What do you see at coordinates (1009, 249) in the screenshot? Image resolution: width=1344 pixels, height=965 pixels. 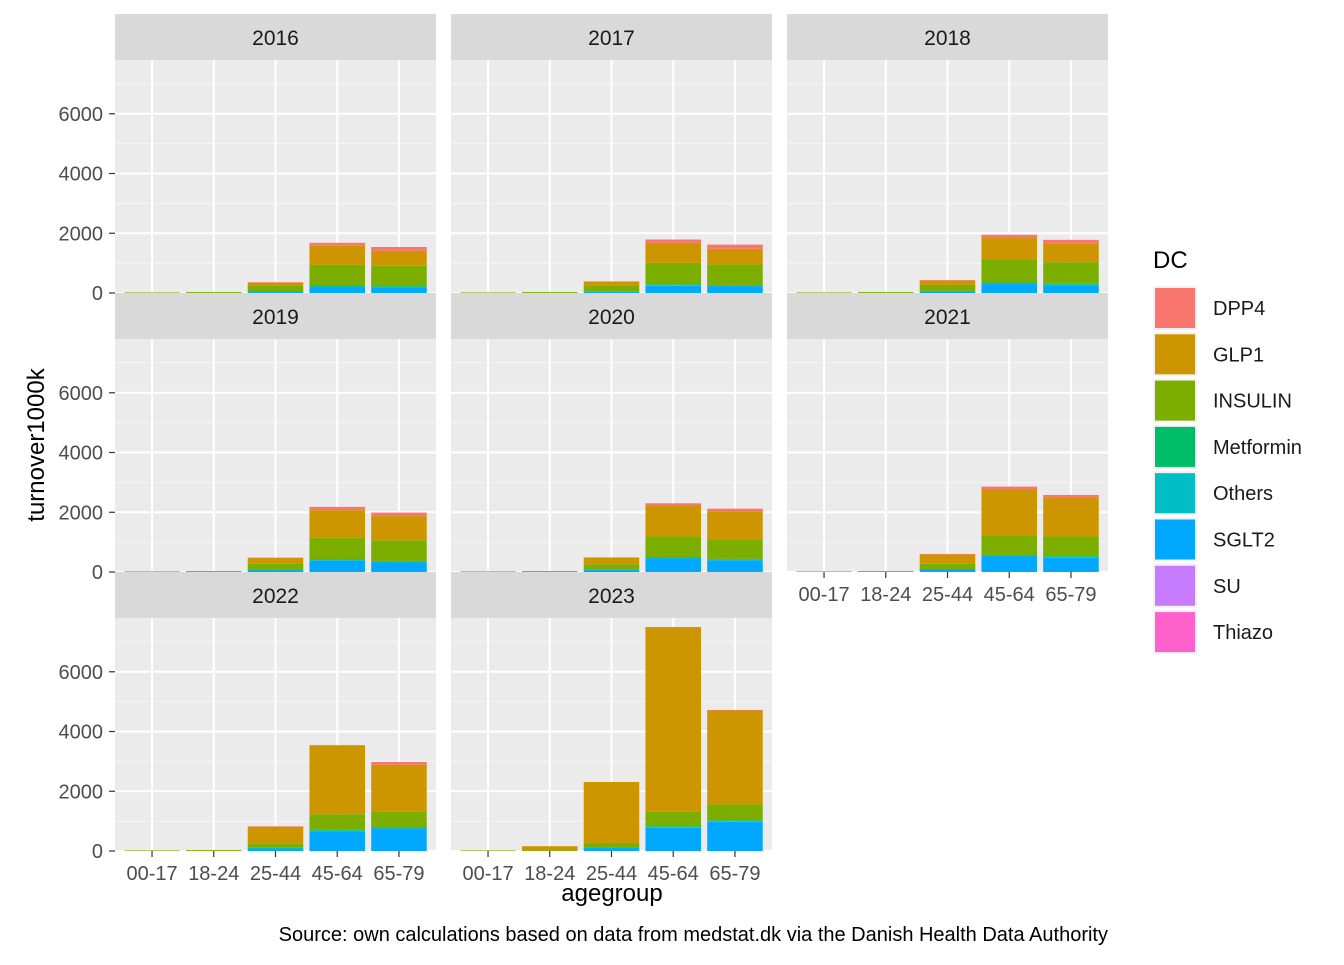 I see `bar-2018-45-64-GLP1` at bounding box center [1009, 249].